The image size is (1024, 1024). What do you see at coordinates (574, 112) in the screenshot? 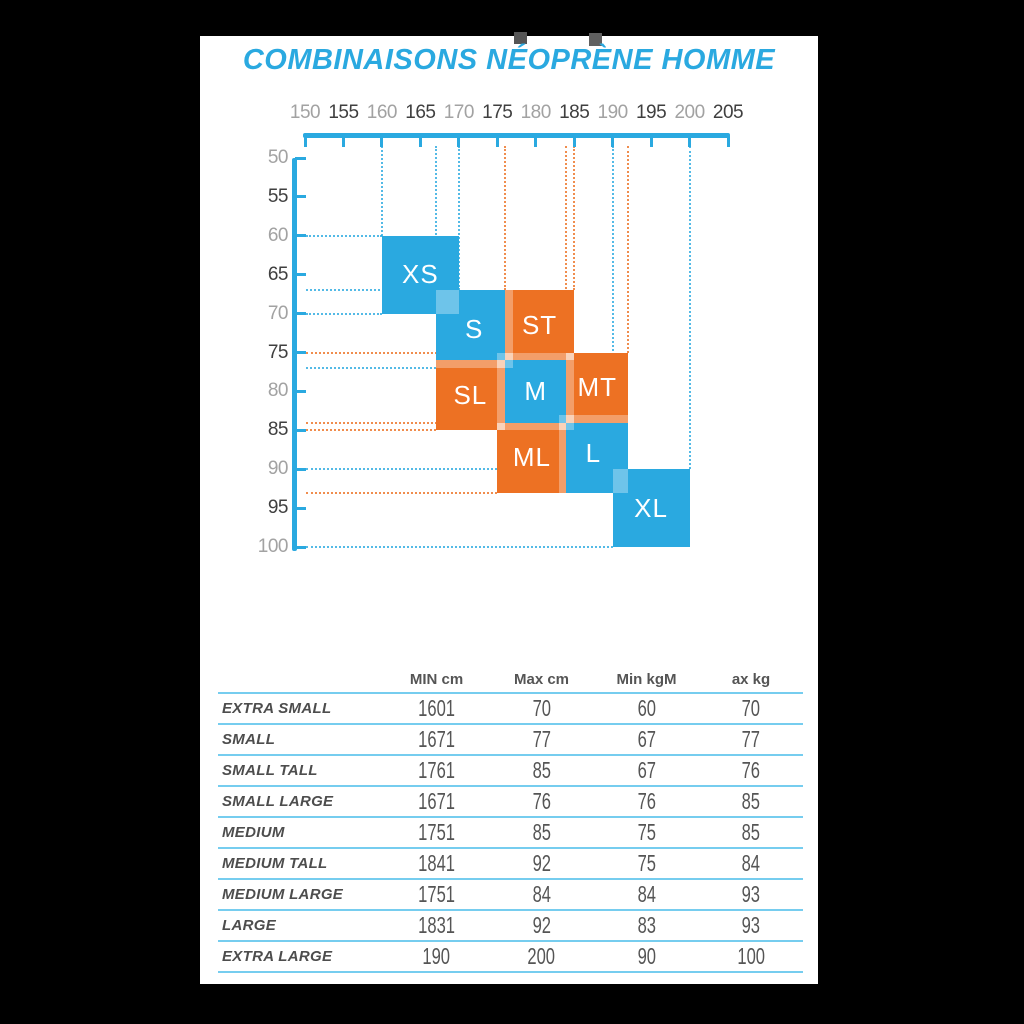
I see `x-tick-label: 185` at bounding box center [574, 112].